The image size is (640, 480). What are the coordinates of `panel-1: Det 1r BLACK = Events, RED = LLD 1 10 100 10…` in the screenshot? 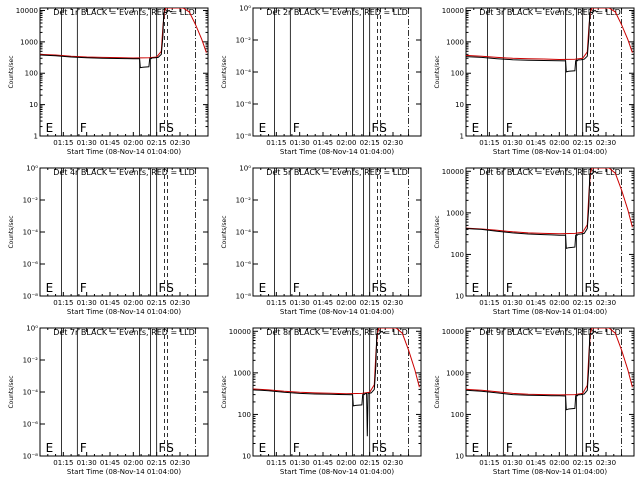 It's located at (108, 81).